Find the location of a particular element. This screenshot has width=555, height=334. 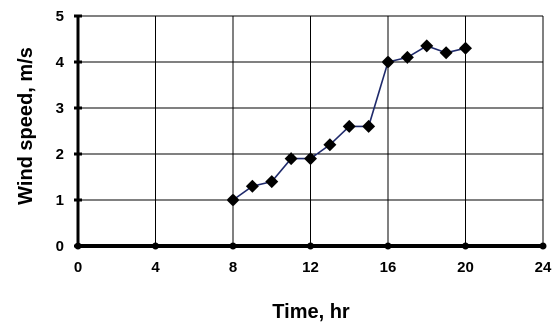

y-tick-label: 3 is located at coordinates (60, 108).